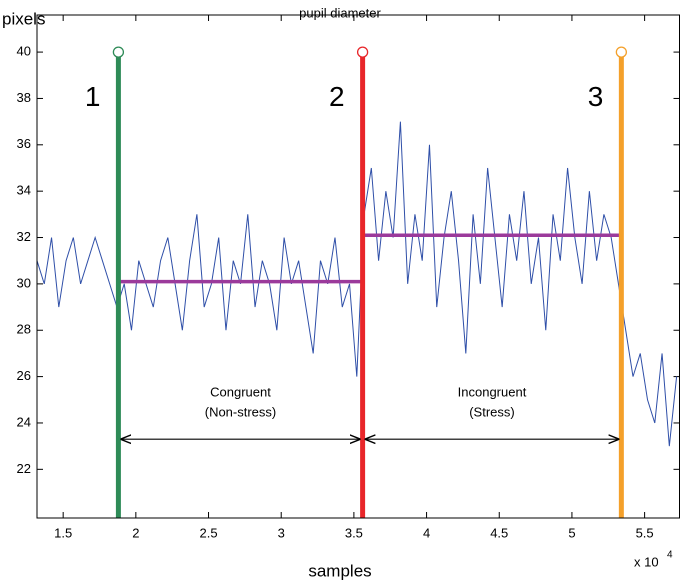 This screenshot has height=583, width=680. What do you see at coordinates (499, 532) in the screenshot?
I see `x-tick-label: 4.5` at bounding box center [499, 532].